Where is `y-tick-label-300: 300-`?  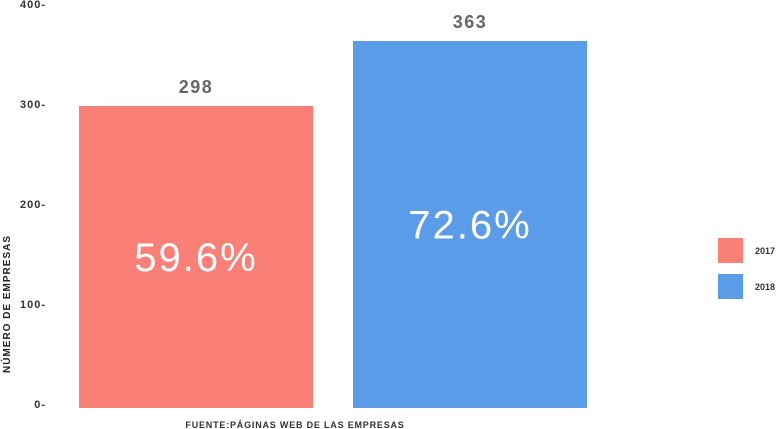 y-tick-label-300: 300- is located at coordinates (33, 105).